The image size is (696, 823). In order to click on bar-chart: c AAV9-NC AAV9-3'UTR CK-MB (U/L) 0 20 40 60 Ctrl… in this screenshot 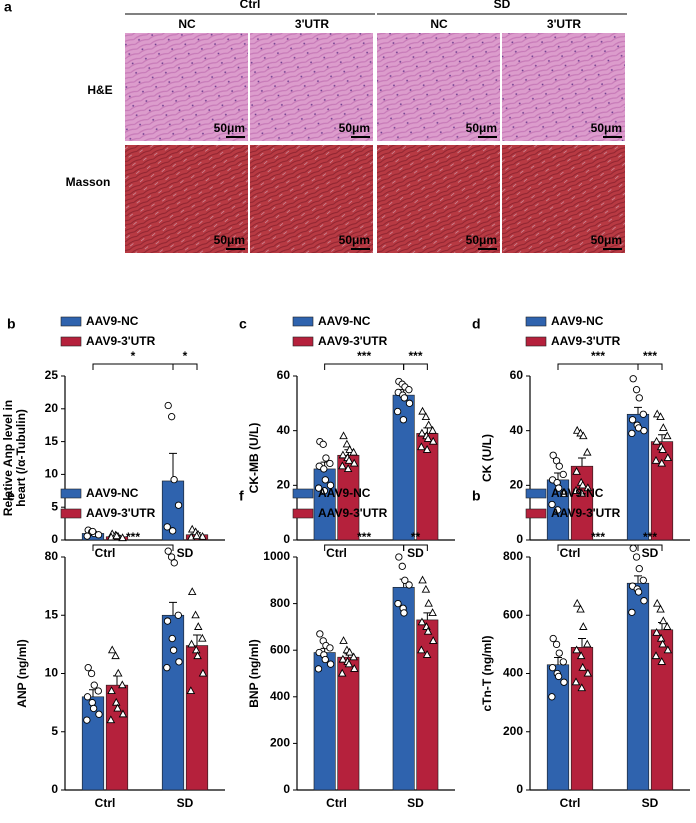, I will do `click(347, 437)`.